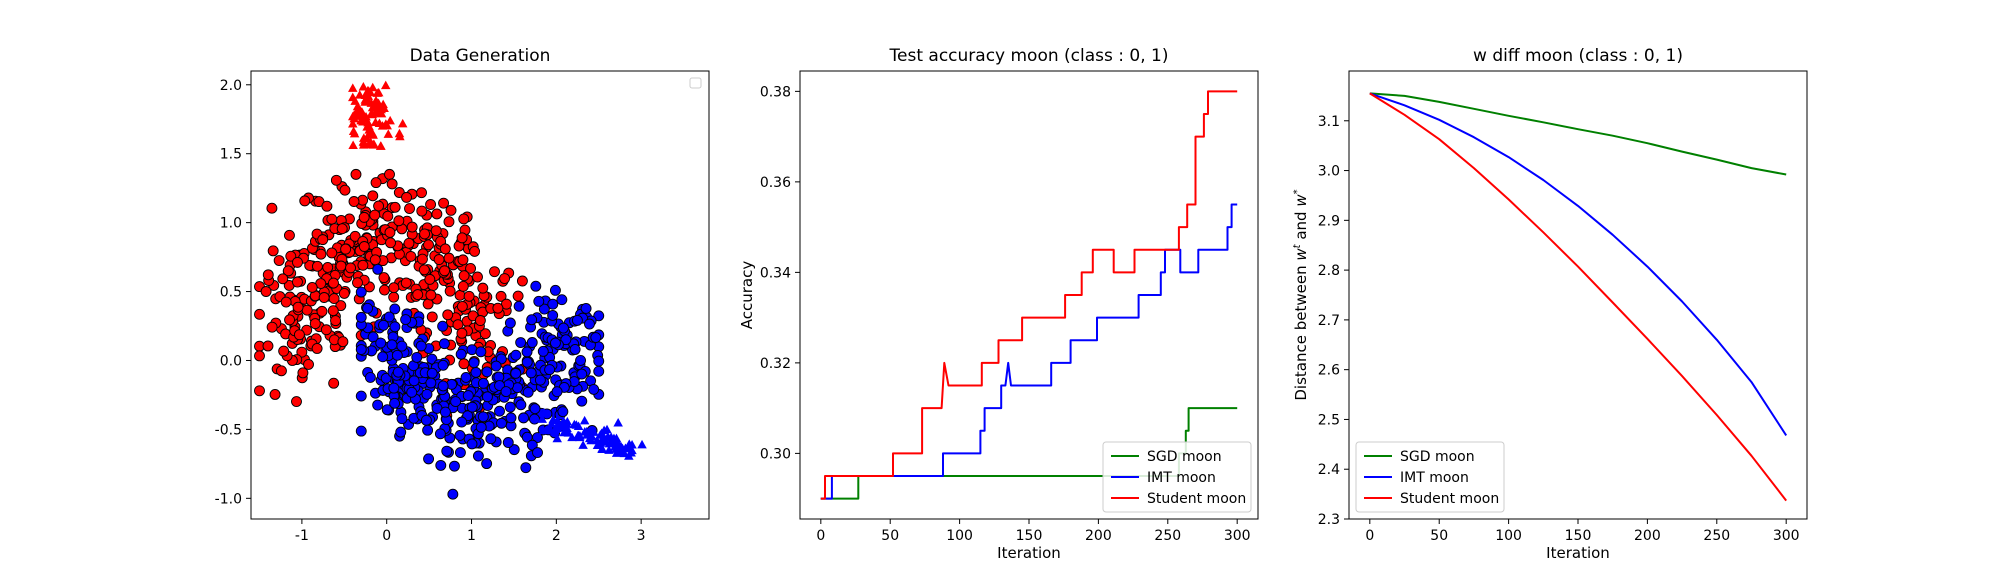  Describe the element at coordinates (1437, 457) in the screenshot. I see `legend-label: SGD moon` at that location.